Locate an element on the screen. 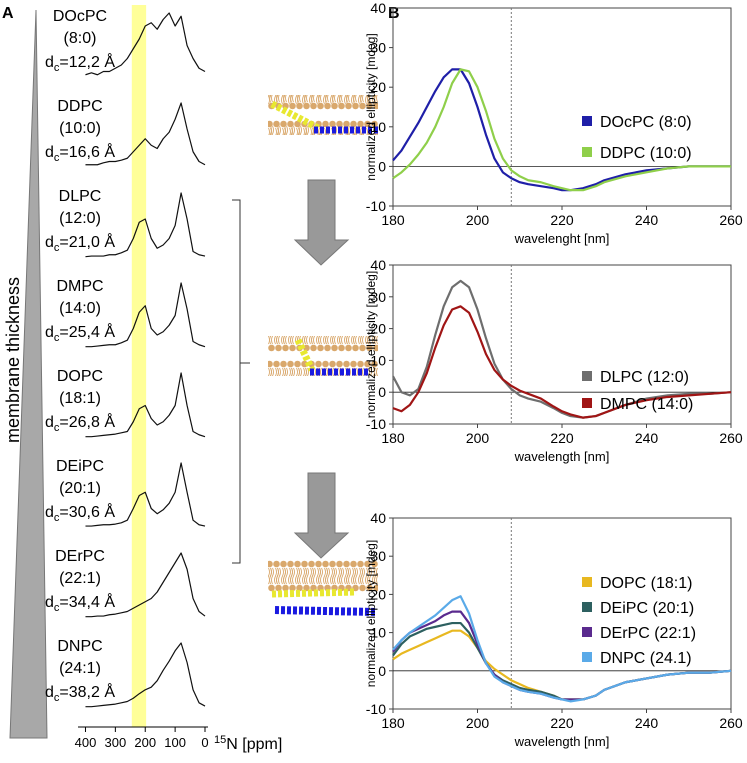 Image resolution: width=747 pixels, height=763 pixels. sample-chain: (18:1) is located at coordinates (80, 398).